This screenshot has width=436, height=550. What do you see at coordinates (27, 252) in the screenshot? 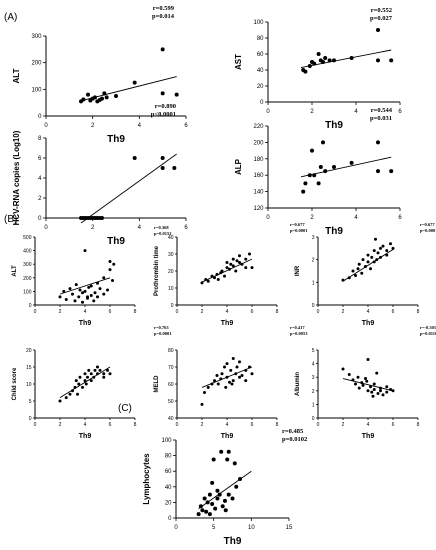
I see `y-tick-label: 400` at bounding box center [27, 252].